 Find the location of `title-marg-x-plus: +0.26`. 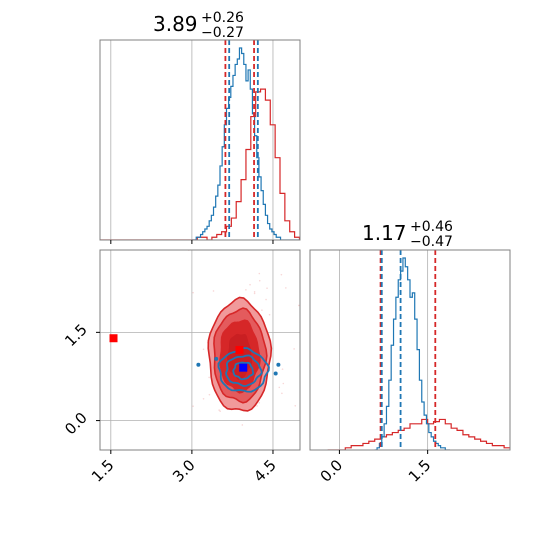

title-marg-x-plus: +0.26 is located at coordinates (222, 18).